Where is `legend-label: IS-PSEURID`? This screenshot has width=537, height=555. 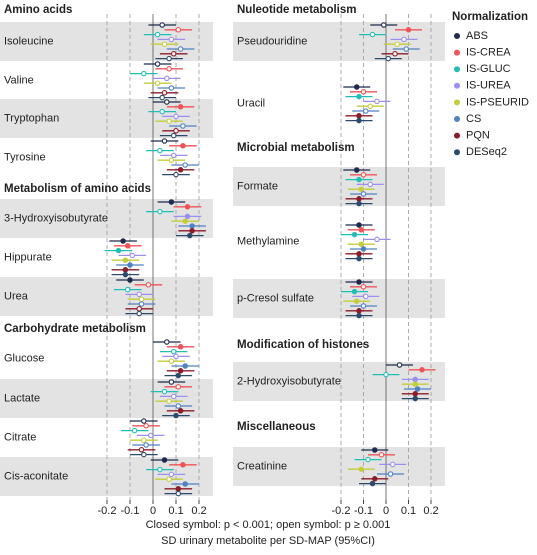
legend-label: IS-PSEURID is located at coordinates (497, 102).